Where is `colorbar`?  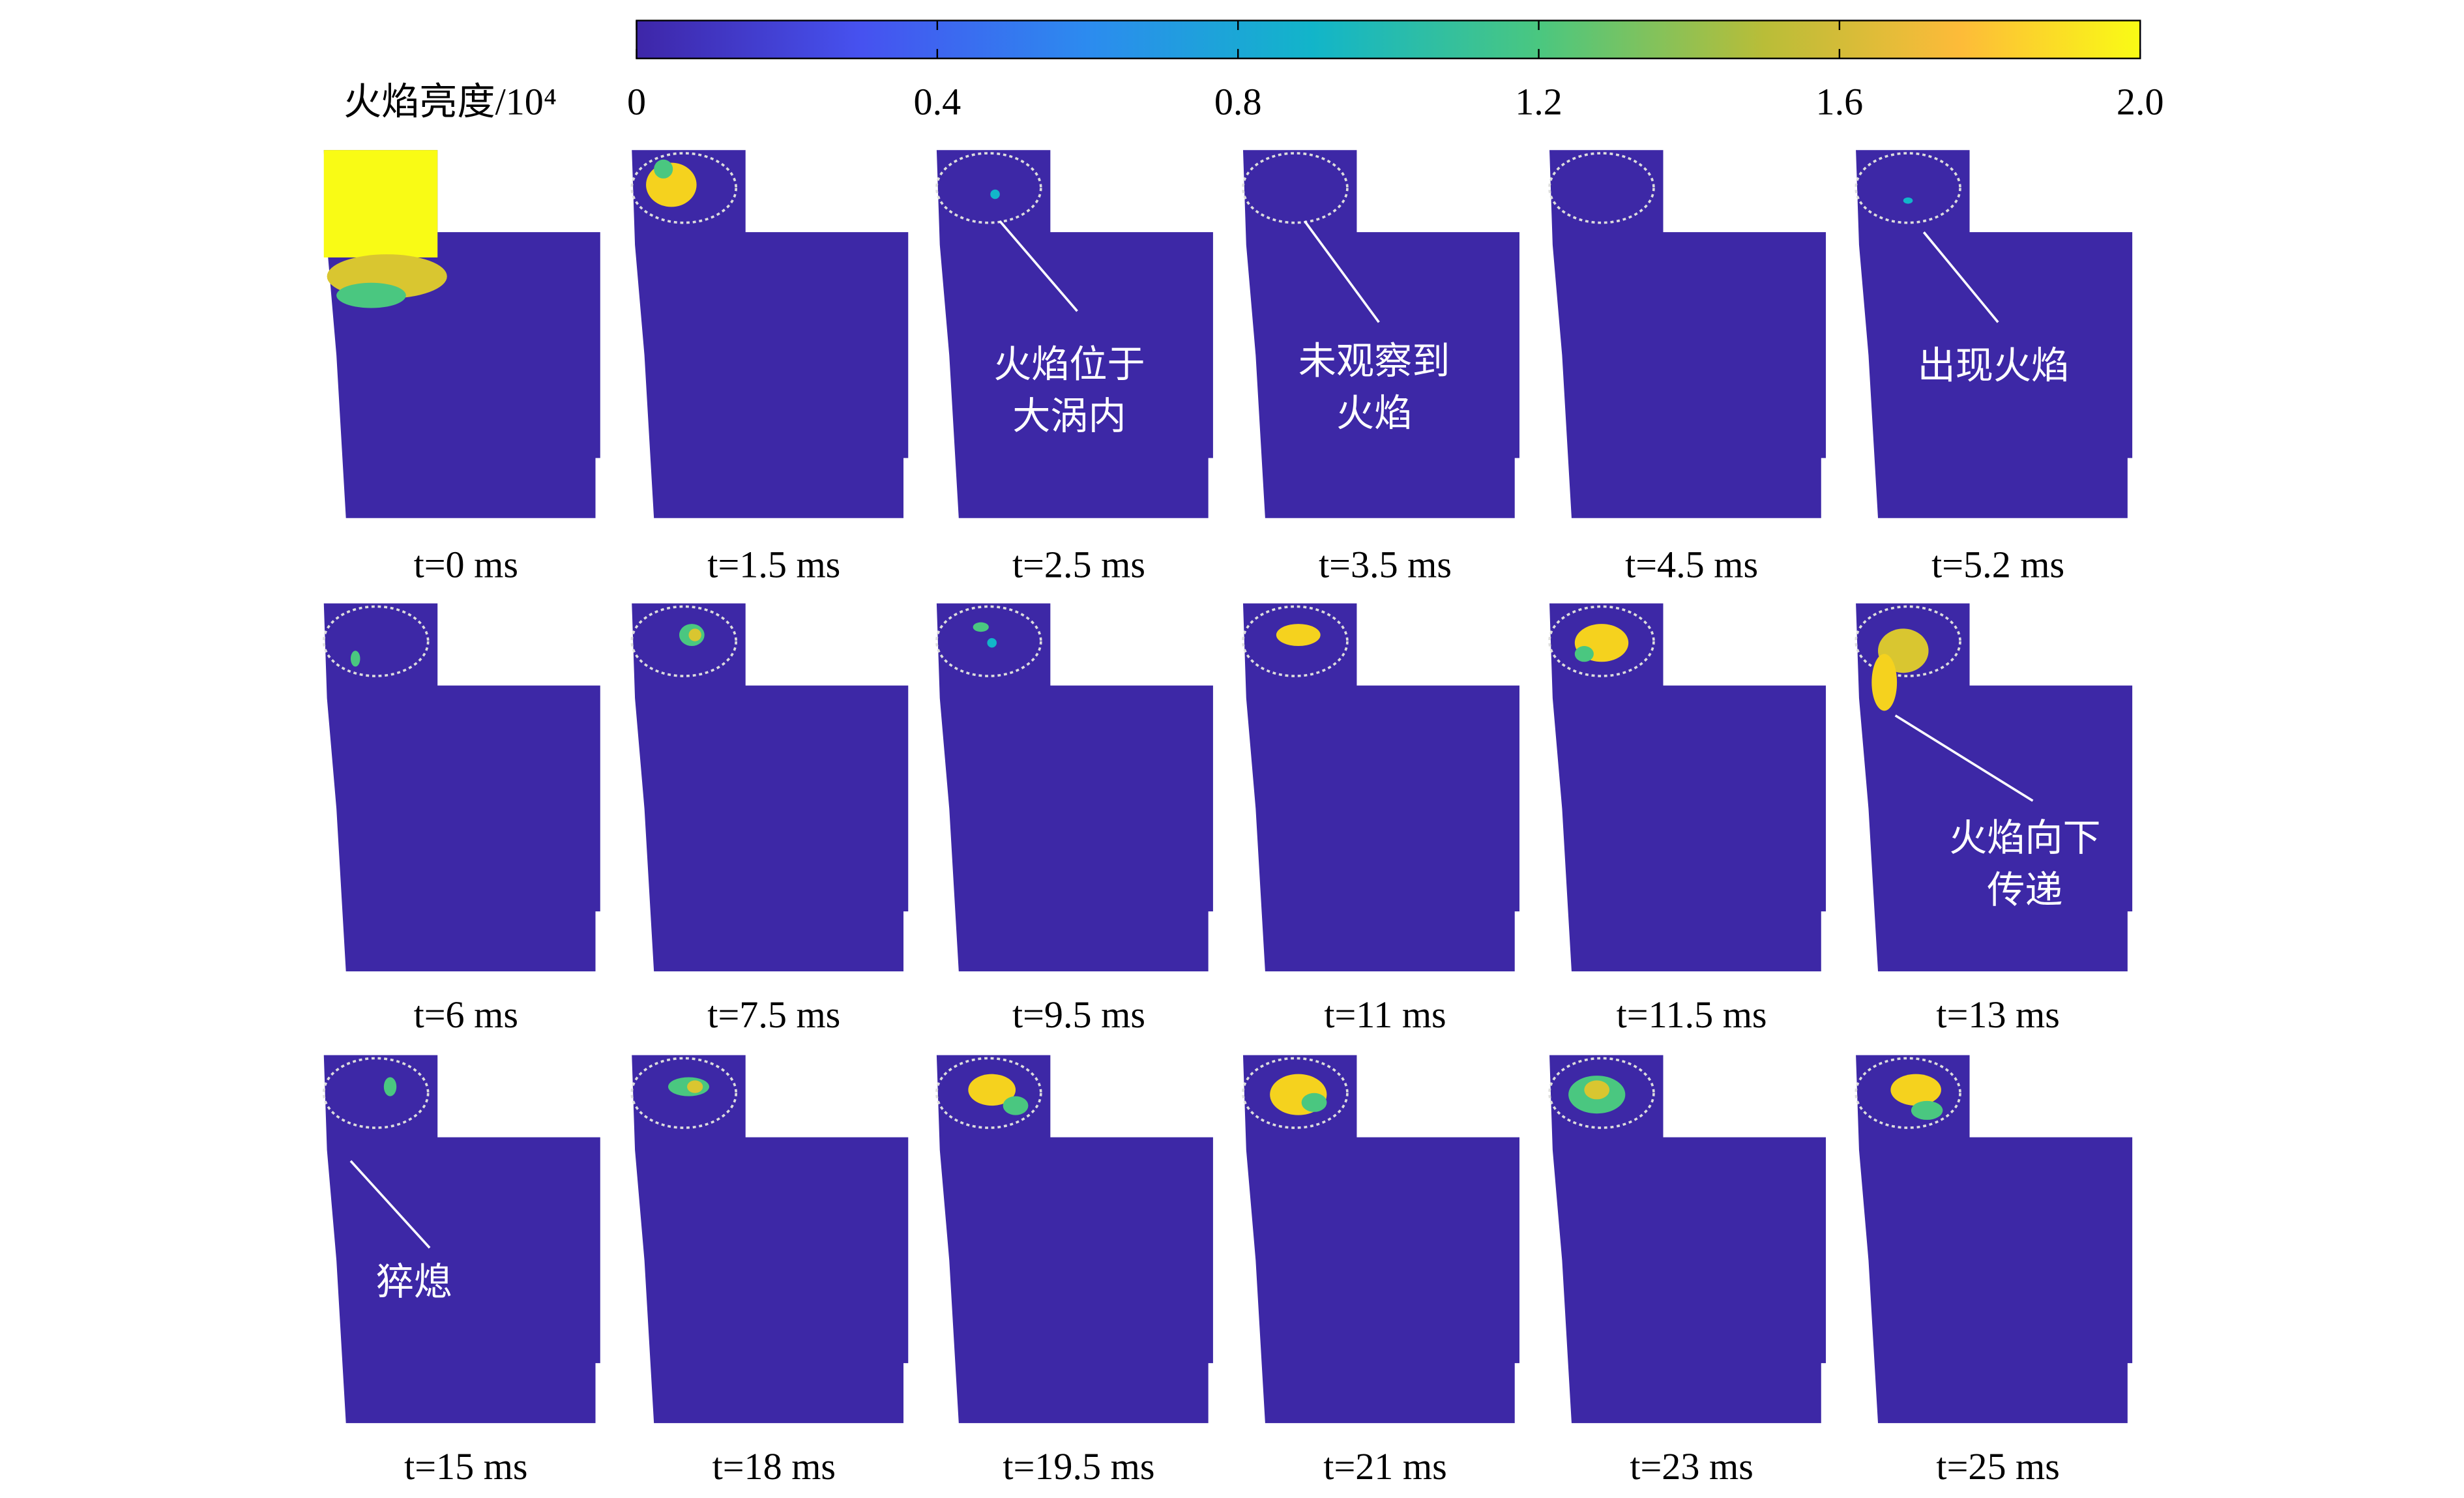
colorbar is located at coordinates (1389, 39).